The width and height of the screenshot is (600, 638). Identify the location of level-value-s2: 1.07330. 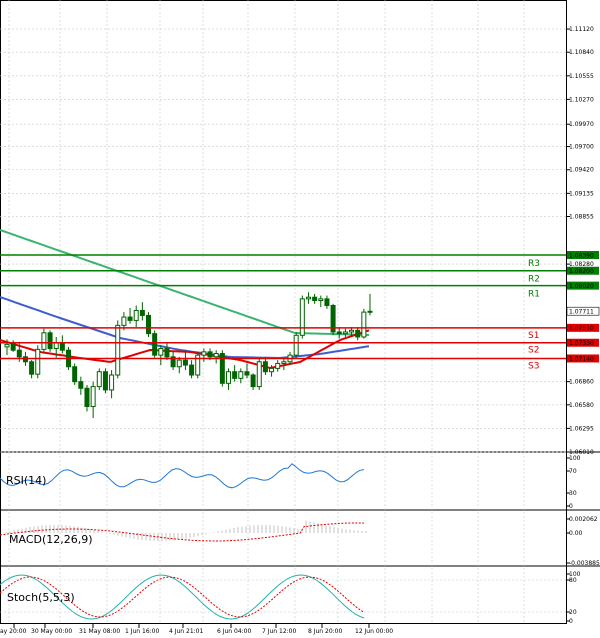
(581, 343).